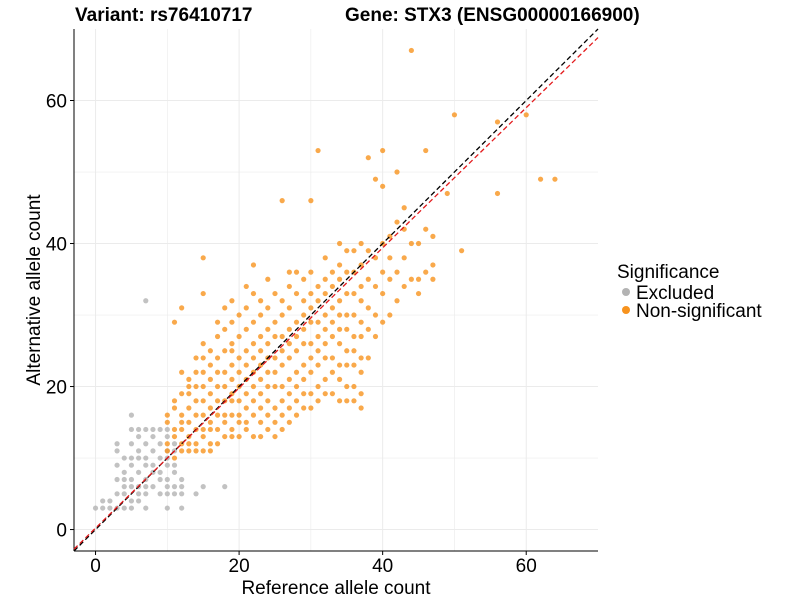 The width and height of the screenshot is (800, 600). I want to click on legend: Significance Excluded Non-significant, so click(689, 292).